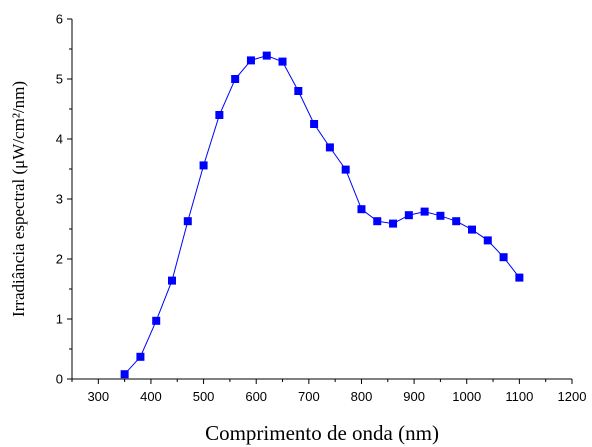 The image size is (592, 447). Describe the element at coordinates (322, 433) in the screenshot. I see `x-axis-title: Comprimento de onda (nm)` at that location.